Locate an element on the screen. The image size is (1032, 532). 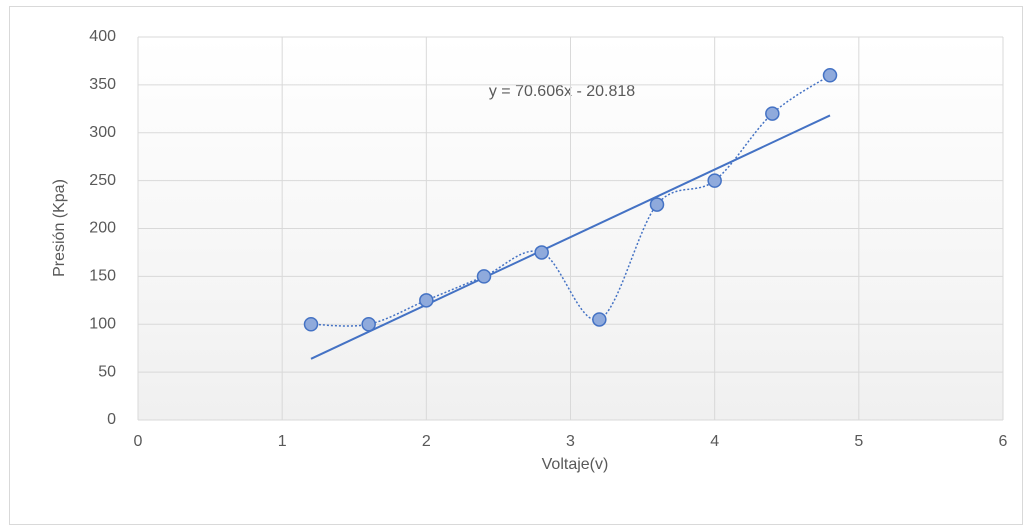
x-axis-label: Voltaje(v) is located at coordinates (575, 464).